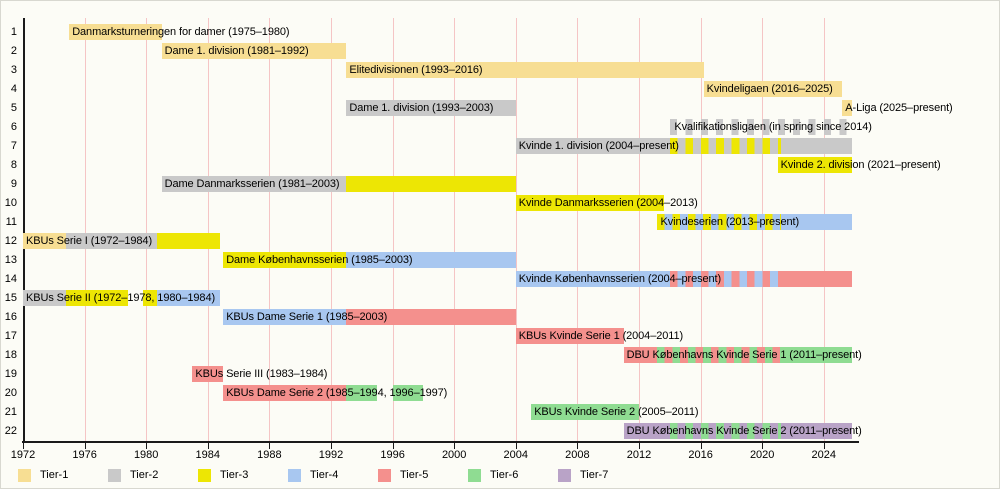 The width and height of the screenshot is (1000, 489). What do you see at coordinates (24, 230) in the screenshot?
I see `y-axis-line` at bounding box center [24, 230].